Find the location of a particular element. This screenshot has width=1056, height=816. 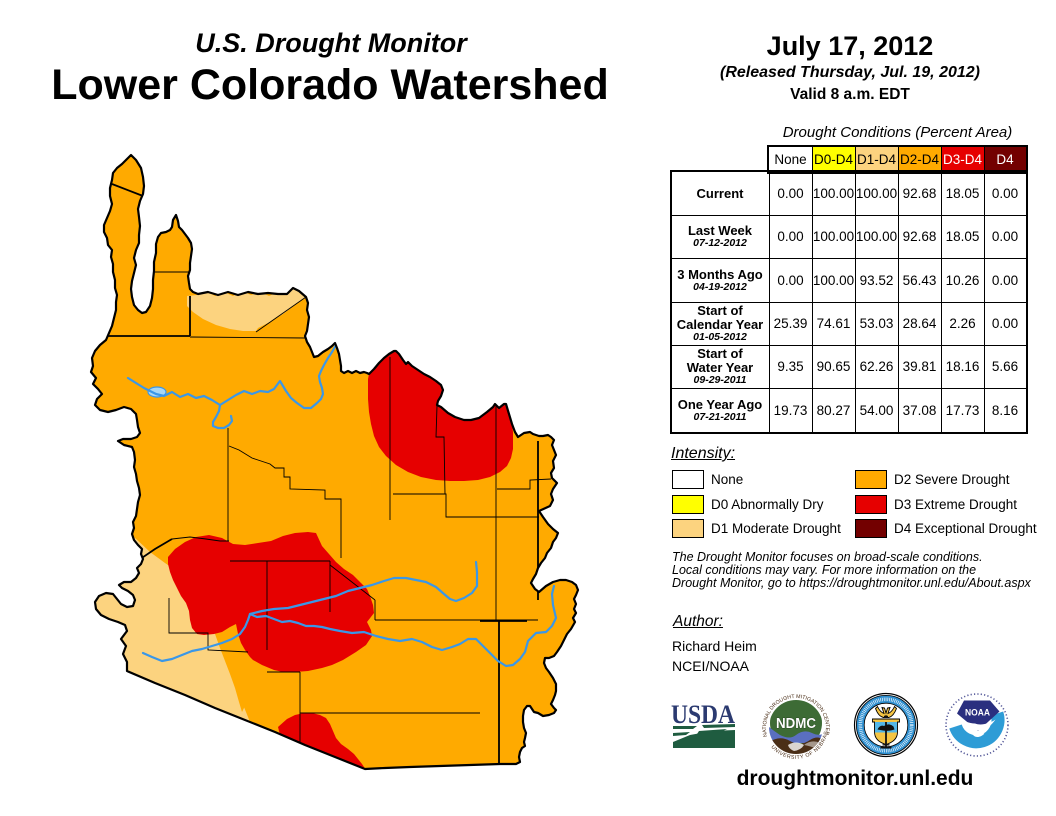

svg-text: NOAA is located at coordinates (977, 713).